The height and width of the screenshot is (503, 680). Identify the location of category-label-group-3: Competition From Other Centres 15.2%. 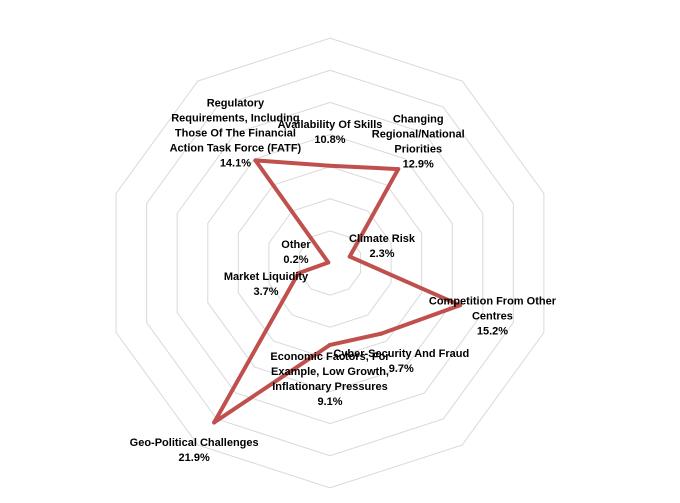
(493, 316).